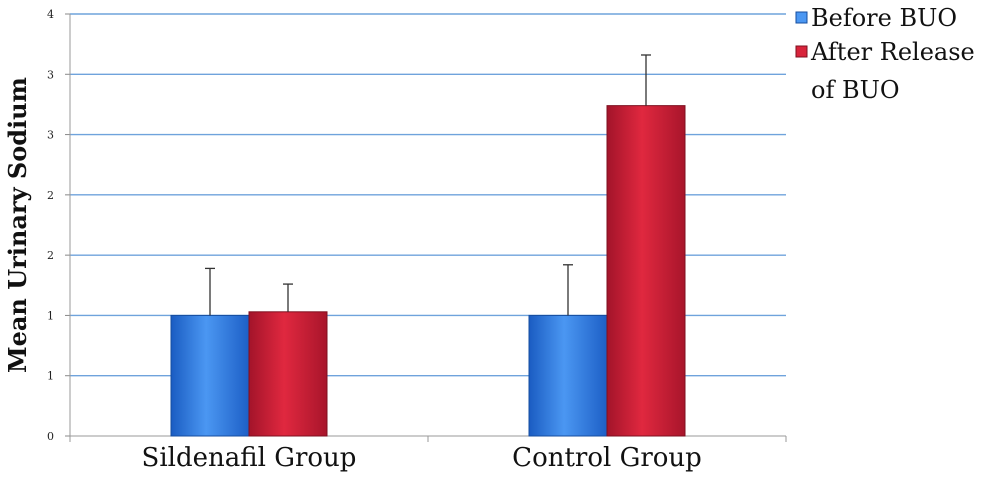 This screenshot has height=502, width=1000. What do you see at coordinates (855, 90) in the screenshot?
I see `legend-label: of BUO` at bounding box center [855, 90].